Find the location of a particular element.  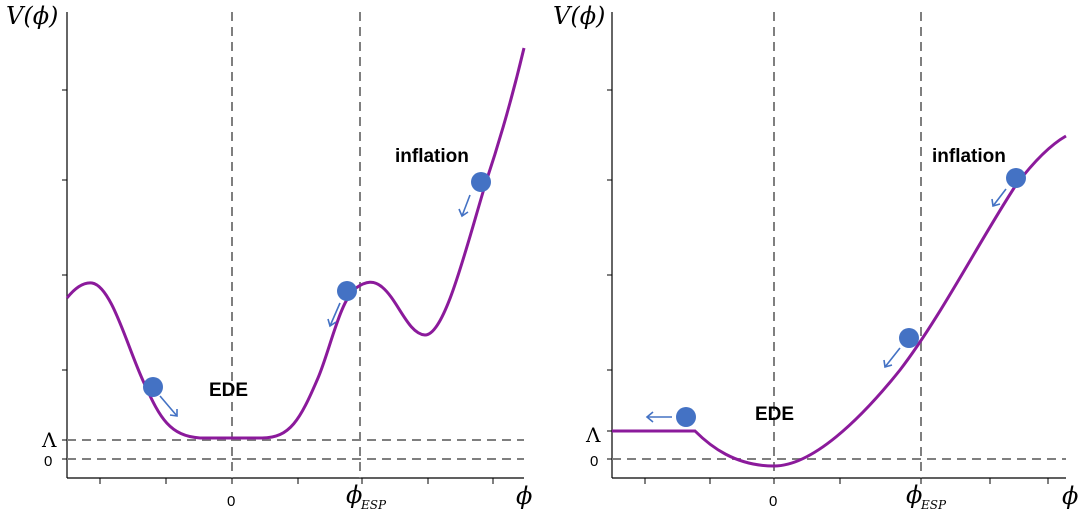

right-x-ticks is located at coordinates (846, 481).